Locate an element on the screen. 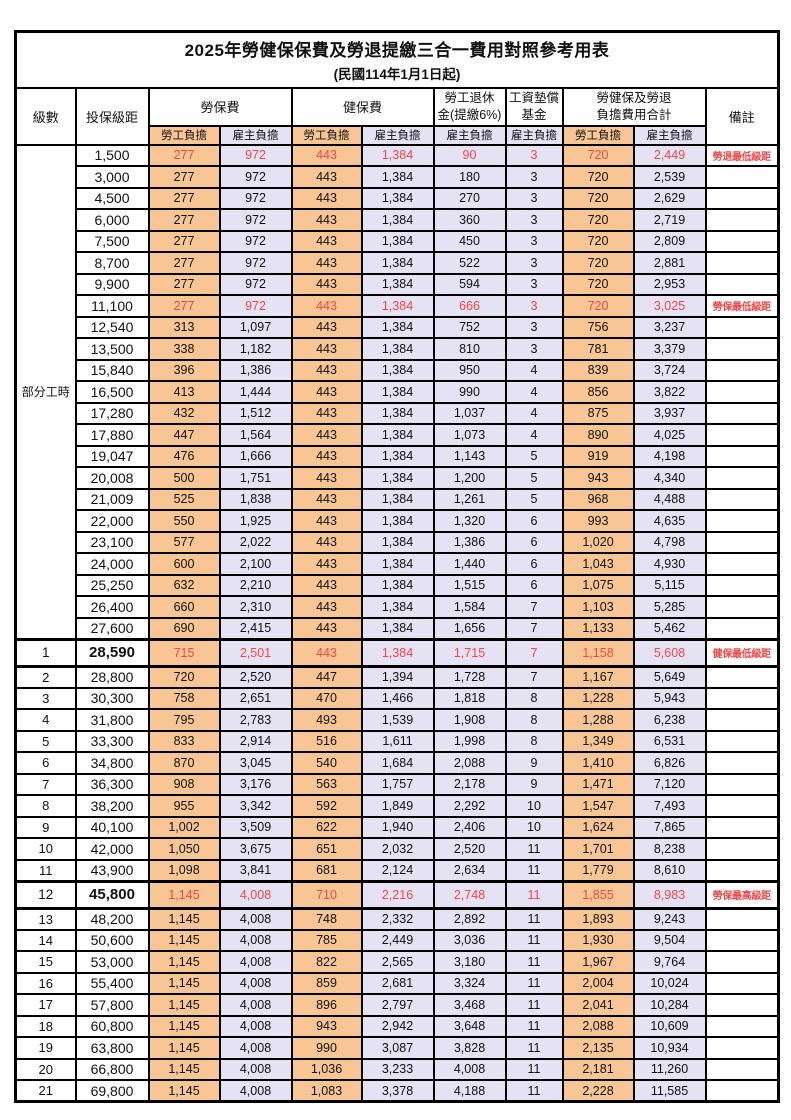 The width and height of the screenshot is (791, 1120). table-row: 13,500 338 1,182 443 1,384 810 3 781 3,379 is located at coordinates (398, 349).